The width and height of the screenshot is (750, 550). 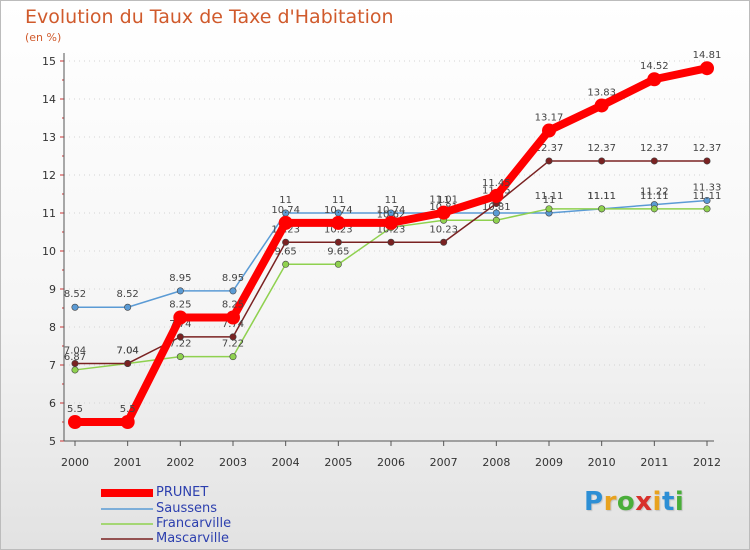 I want to click on data-label-francarville: 9.65, so click(x=338, y=251).